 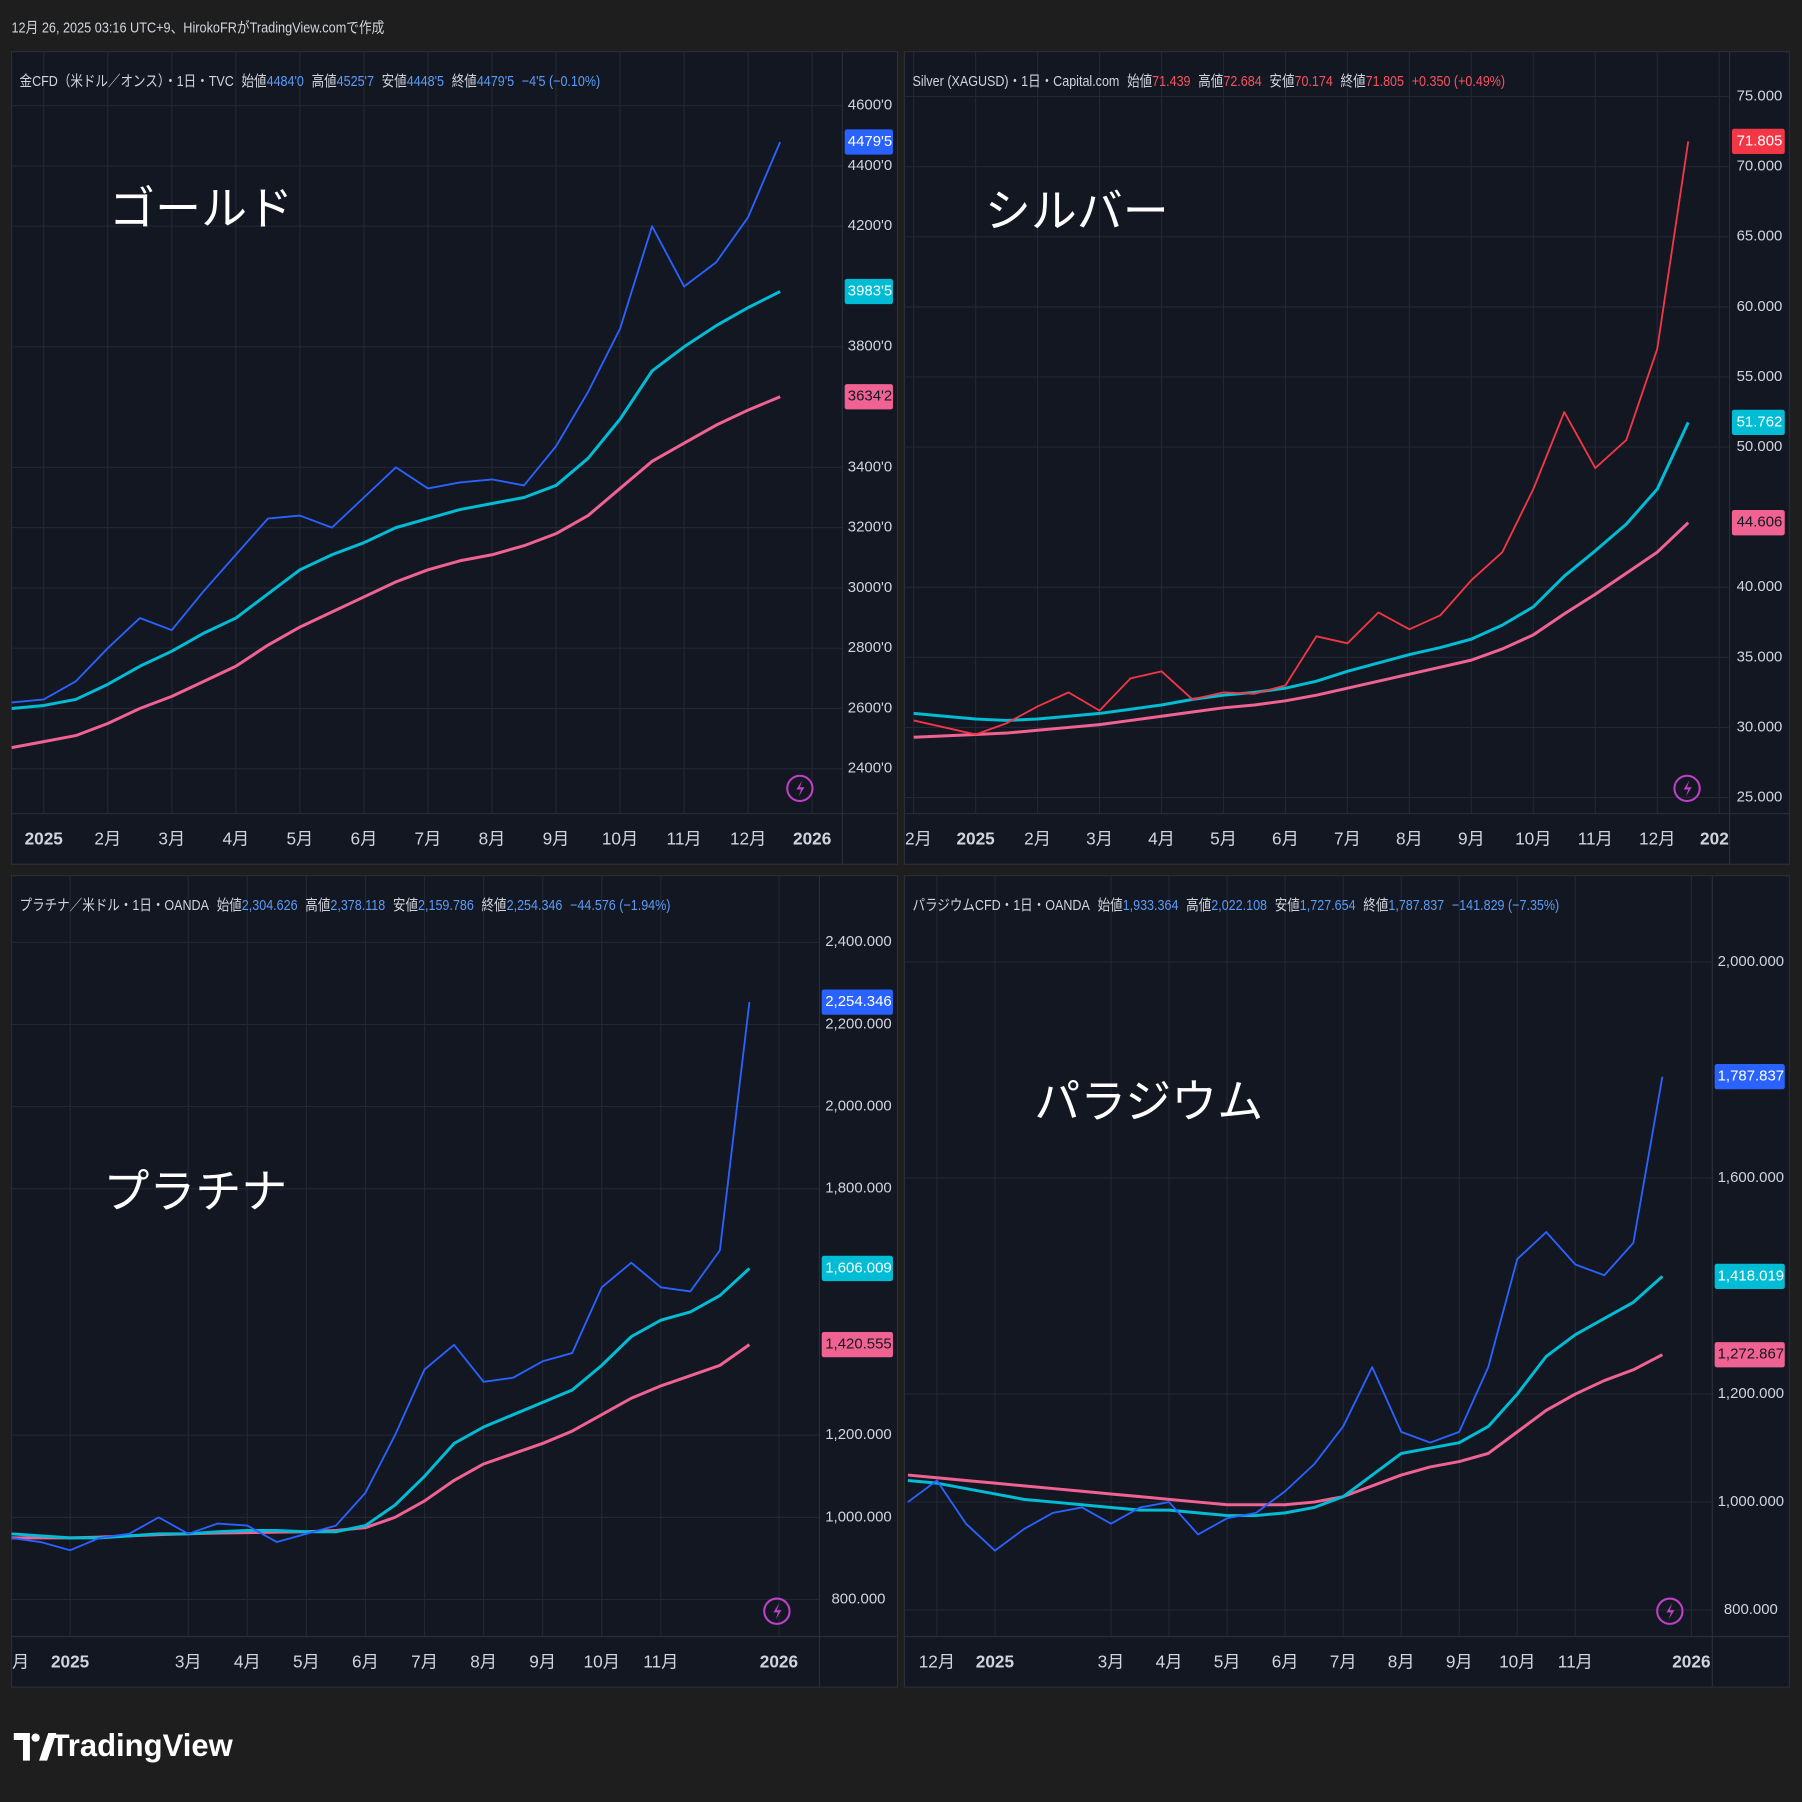 What do you see at coordinates (870, 527) in the screenshot?
I see `y-tick-label: 3200'0` at bounding box center [870, 527].